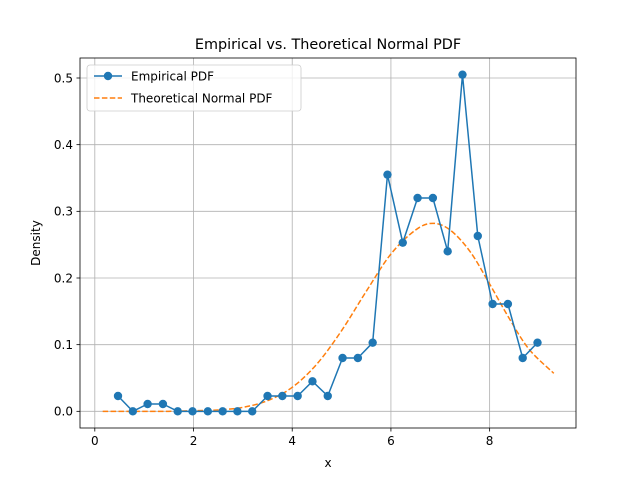 The width and height of the screenshot is (640, 480). What do you see at coordinates (36, 243) in the screenshot?
I see `y-axis-label: Density` at bounding box center [36, 243].